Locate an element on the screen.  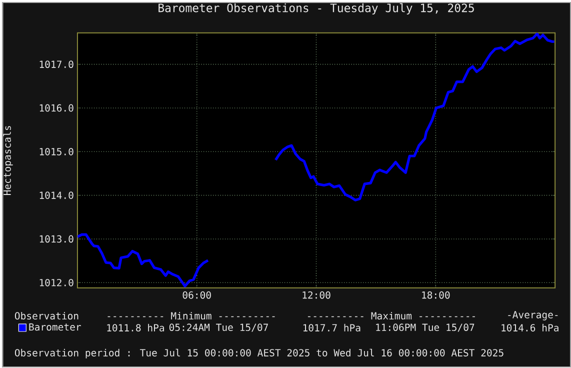
text: 1017.7 hPa is located at coordinates (331, 328).